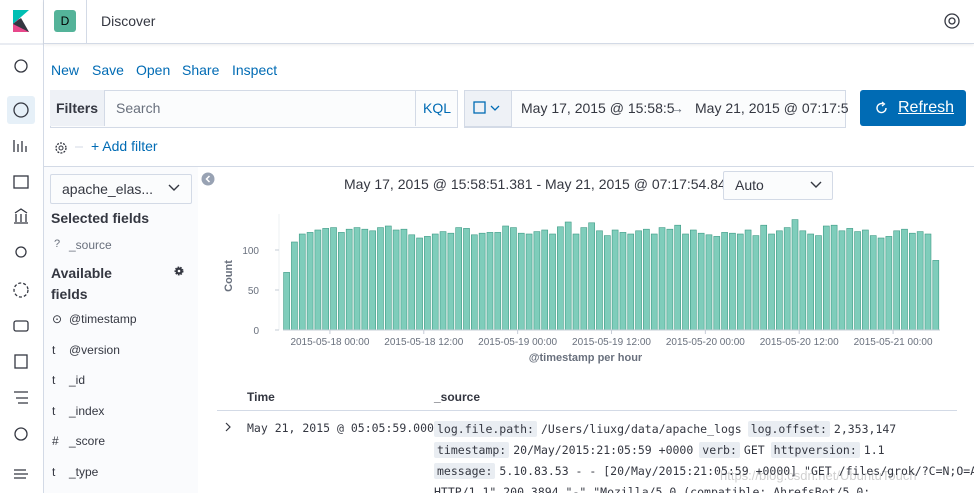 The height and width of the screenshot is (493, 974). I want to click on interval: Auto, so click(749, 185).